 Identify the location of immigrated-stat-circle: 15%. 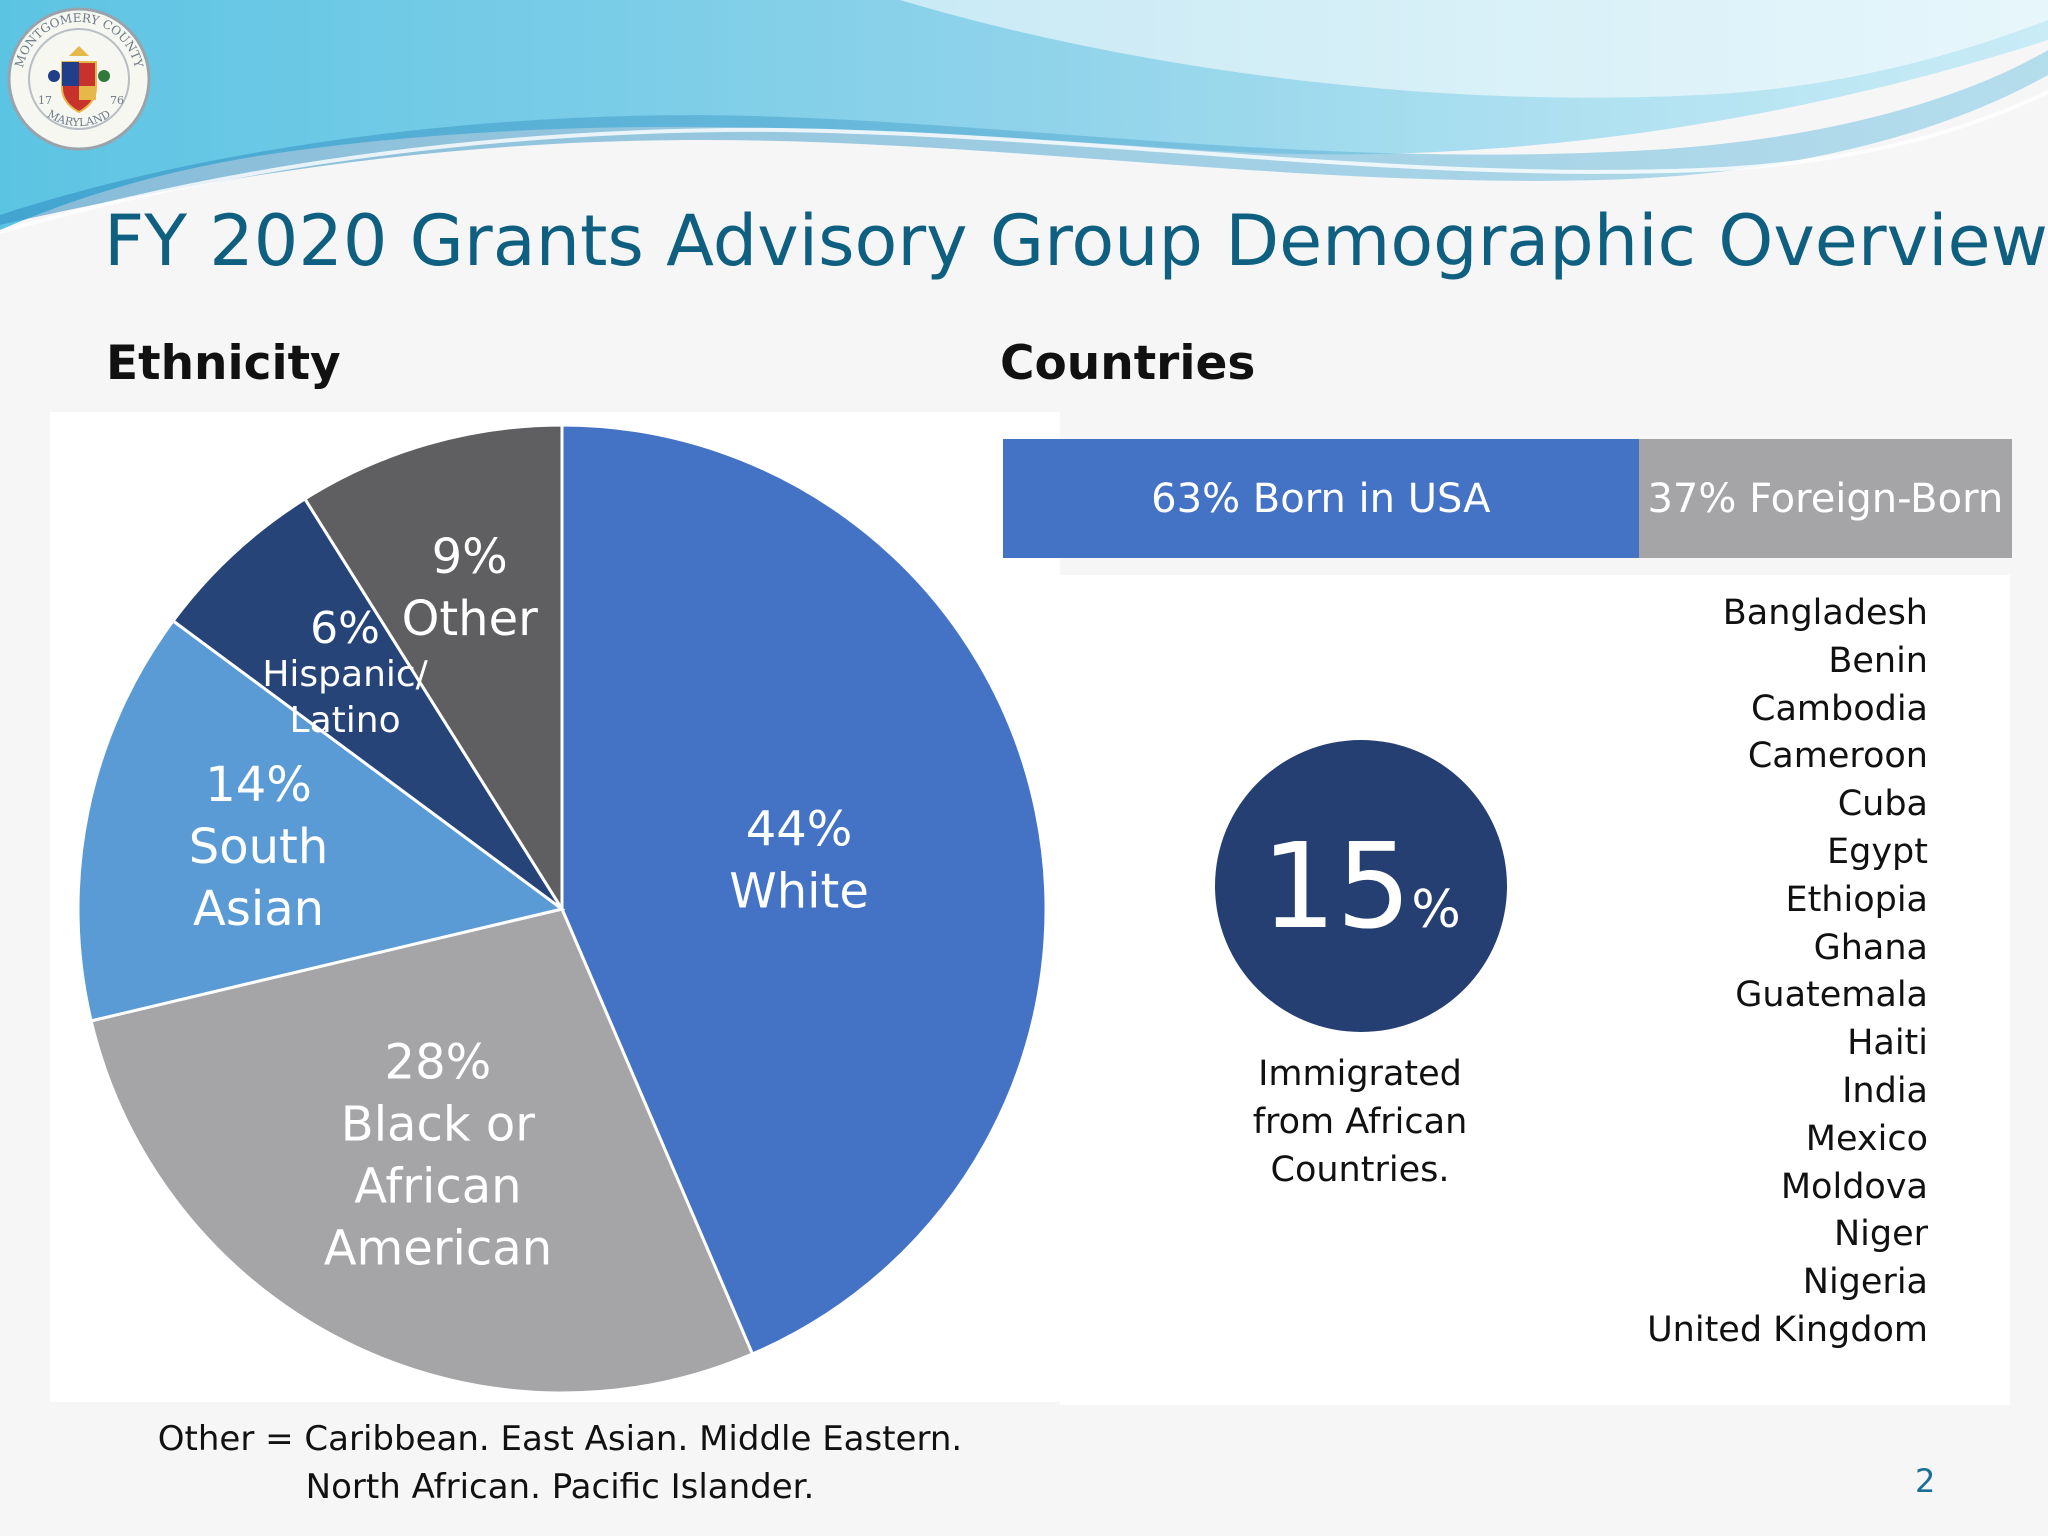
(1361, 886).